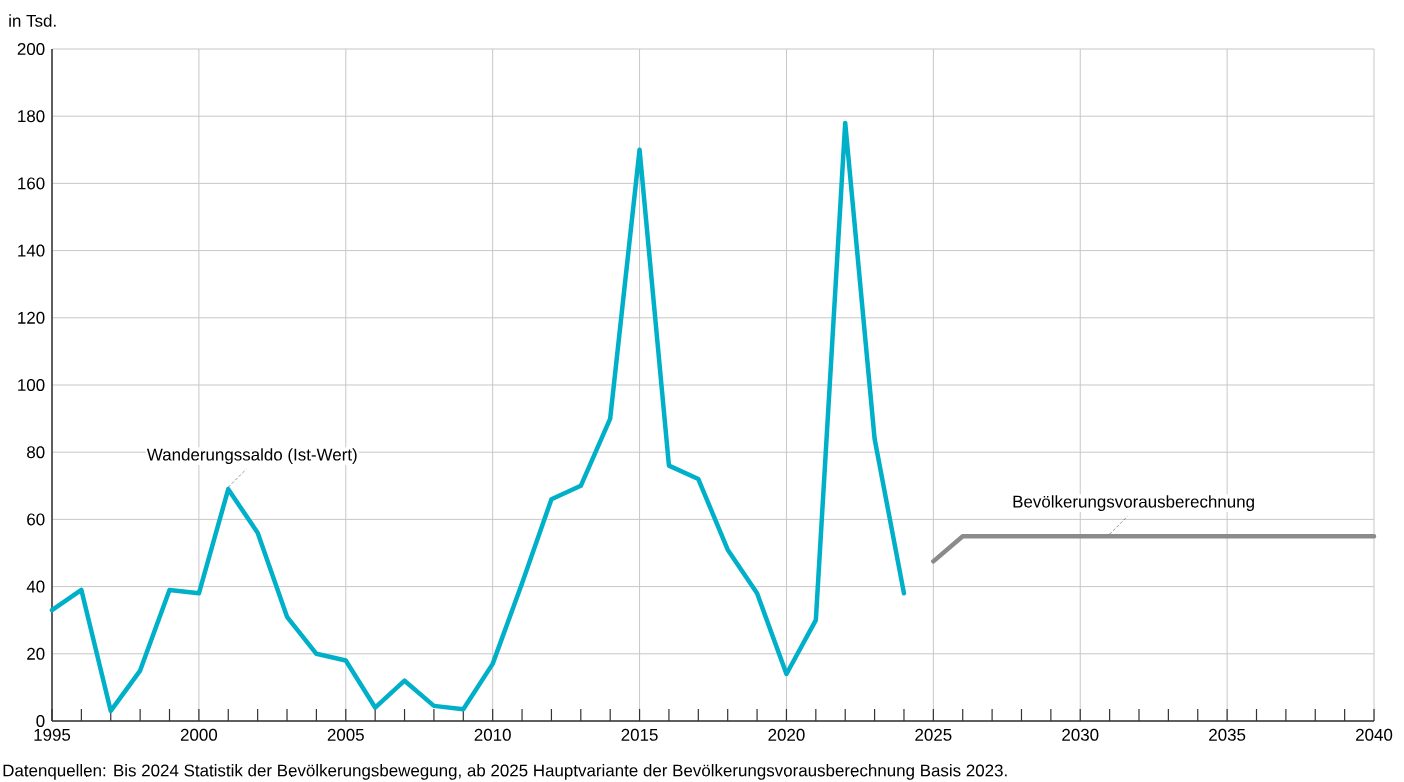 The width and height of the screenshot is (1404, 782). I want to click on annotation: Bevölkerungsvorausberechnung, so click(1133, 503).